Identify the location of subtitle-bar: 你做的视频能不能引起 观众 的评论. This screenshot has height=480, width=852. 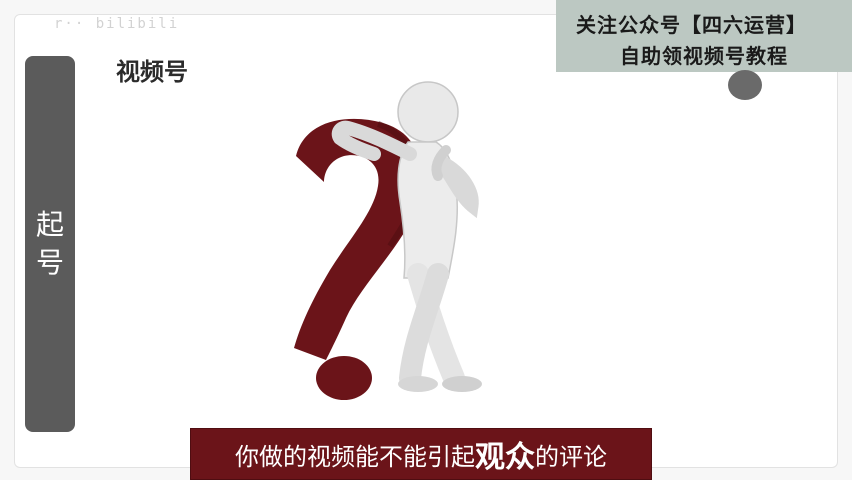
(421, 454).